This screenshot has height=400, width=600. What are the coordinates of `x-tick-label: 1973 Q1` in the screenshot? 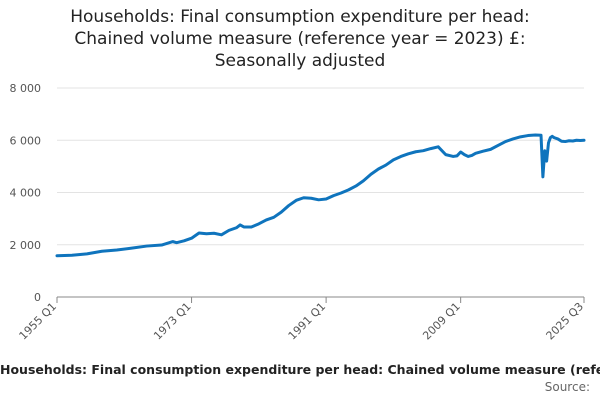 It's located at (172, 321).